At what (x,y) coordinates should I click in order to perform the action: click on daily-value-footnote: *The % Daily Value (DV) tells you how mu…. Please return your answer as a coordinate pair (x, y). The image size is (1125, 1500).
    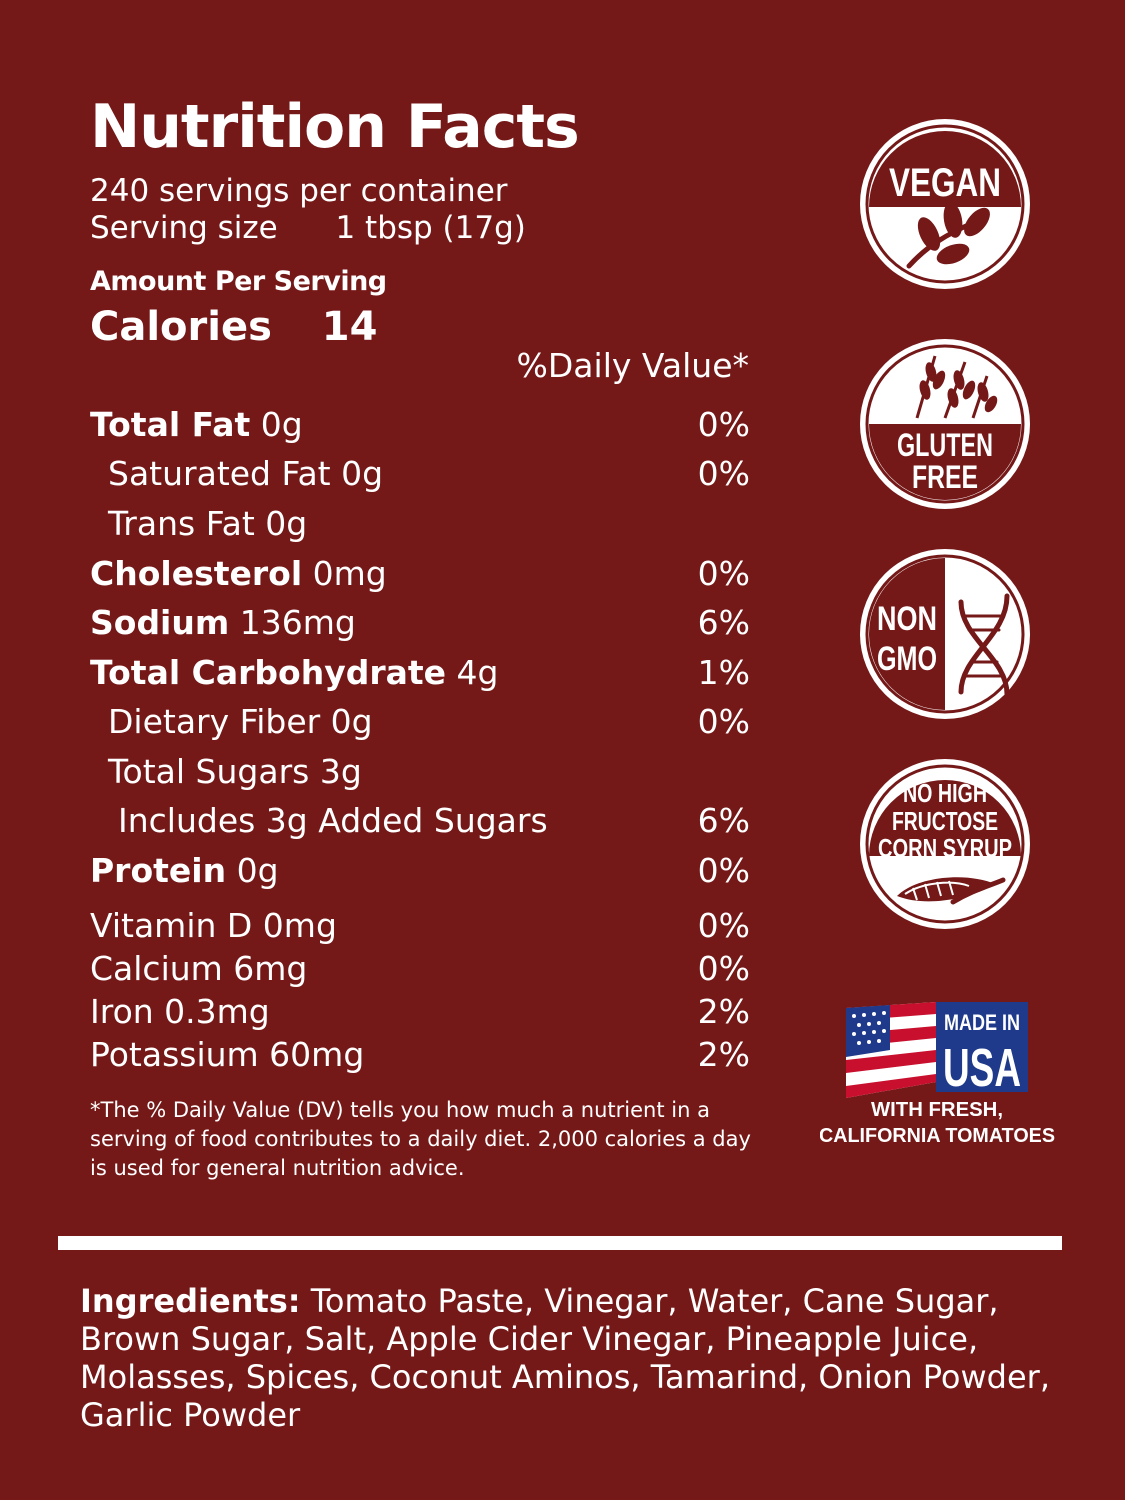
    Looking at the image, I should click on (420, 1139).